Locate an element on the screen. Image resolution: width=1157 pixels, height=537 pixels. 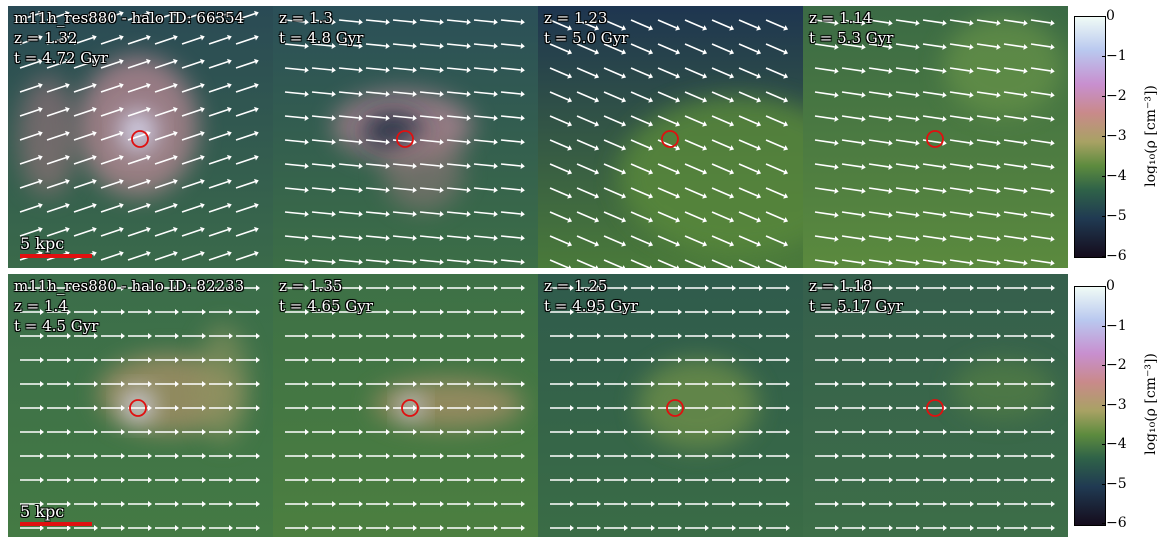
panel-r0-1: z = 1.3 t = 4.8 Gyr is located at coordinates (405, 137).